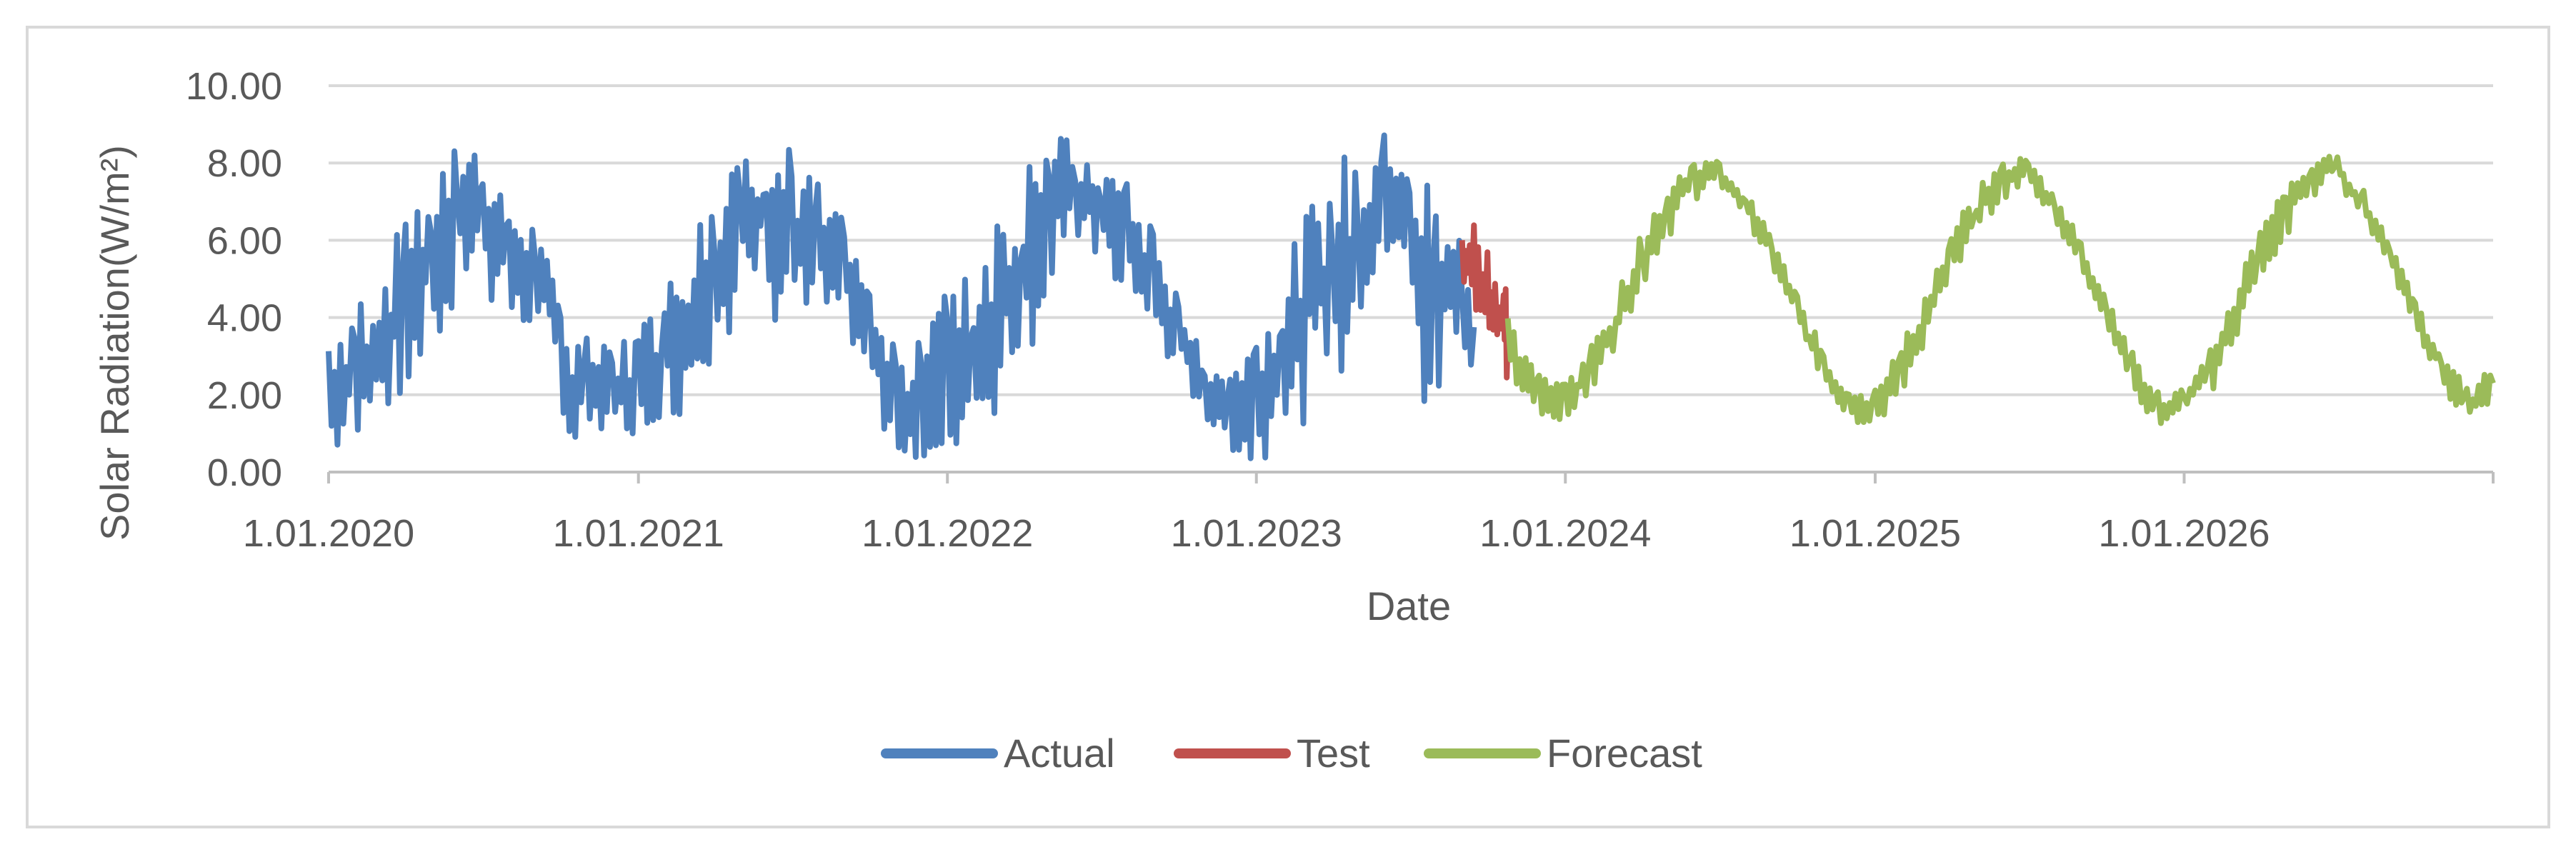 The width and height of the screenshot is (2576, 857). What do you see at coordinates (1292, 753) in the screenshot?
I see `legend: Actual Test Forecast` at bounding box center [1292, 753].